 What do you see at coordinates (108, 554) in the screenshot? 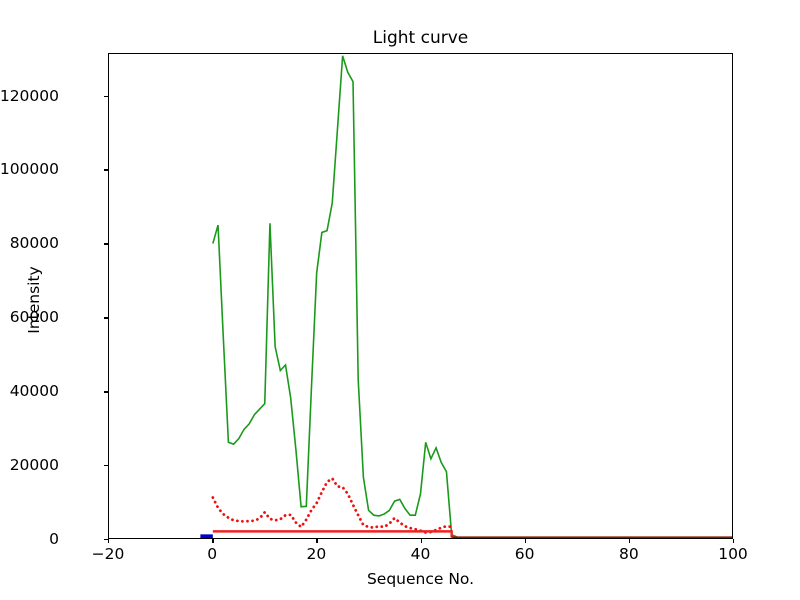
I see `x-tick-label: −20` at bounding box center [108, 554].